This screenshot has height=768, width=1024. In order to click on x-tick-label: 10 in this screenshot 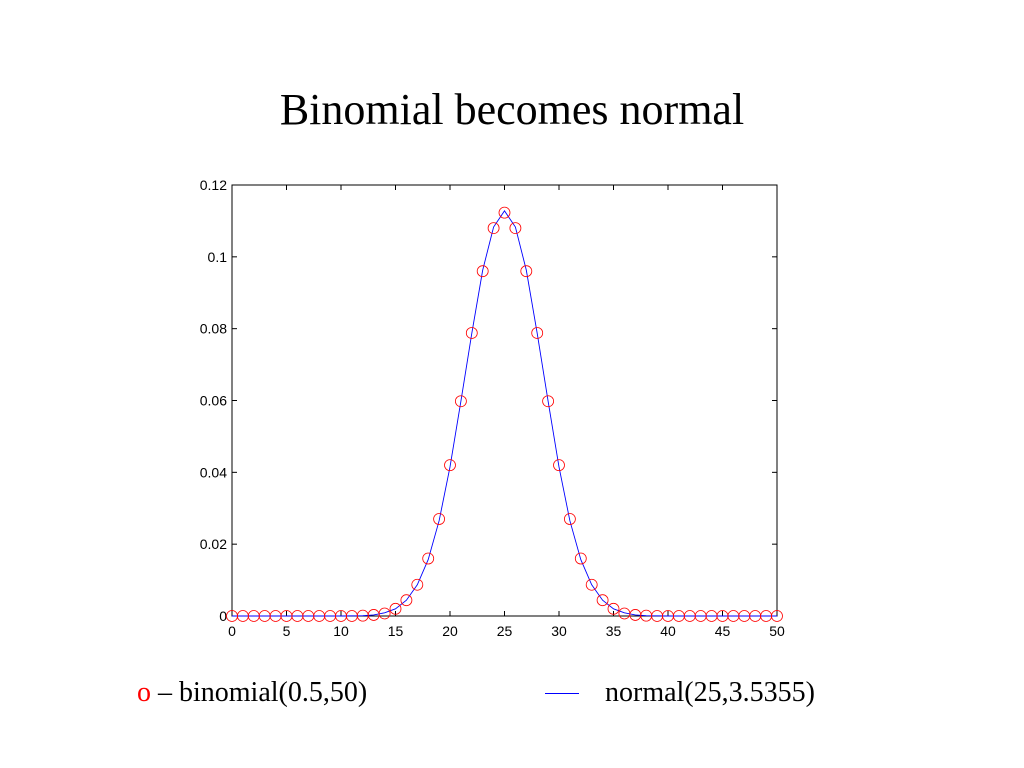, I will do `click(341, 631)`.